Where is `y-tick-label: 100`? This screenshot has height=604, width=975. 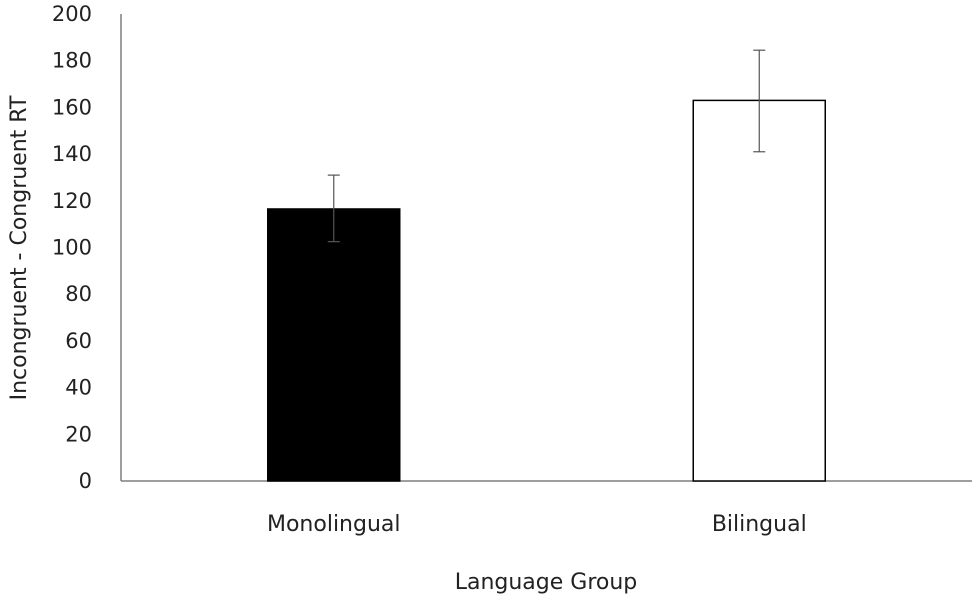 y-tick-label: 100 is located at coordinates (72, 248).